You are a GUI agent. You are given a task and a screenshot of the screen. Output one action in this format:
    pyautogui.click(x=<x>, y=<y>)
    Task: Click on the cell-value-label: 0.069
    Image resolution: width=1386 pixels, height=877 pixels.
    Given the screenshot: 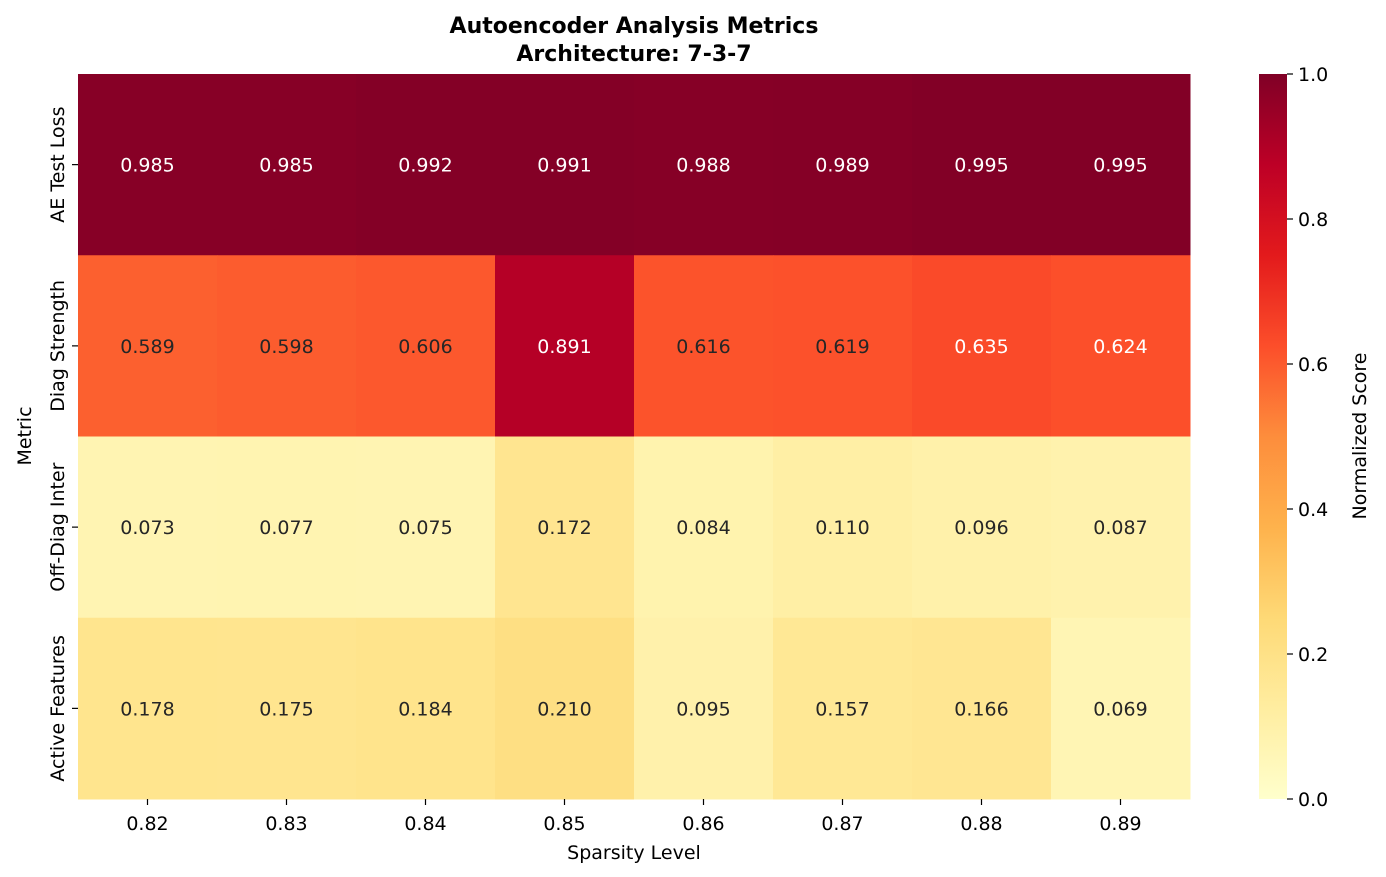 What is the action you would take?
    pyautogui.click(x=1120, y=709)
    